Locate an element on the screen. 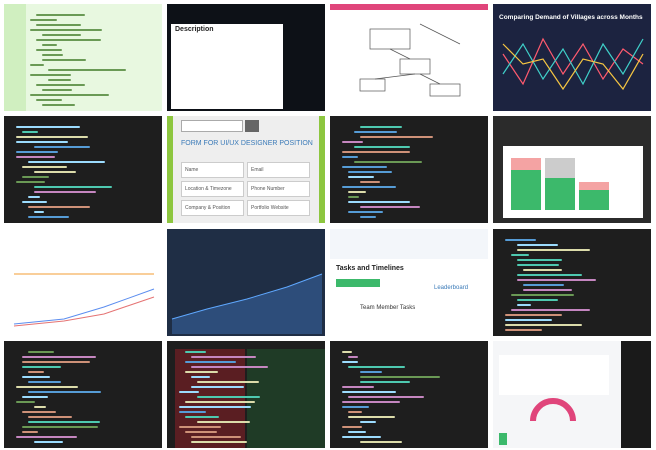 The width and height of the screenshot is (656, 450). form-field: Portfolio Website is located at coordinates (278, 208).